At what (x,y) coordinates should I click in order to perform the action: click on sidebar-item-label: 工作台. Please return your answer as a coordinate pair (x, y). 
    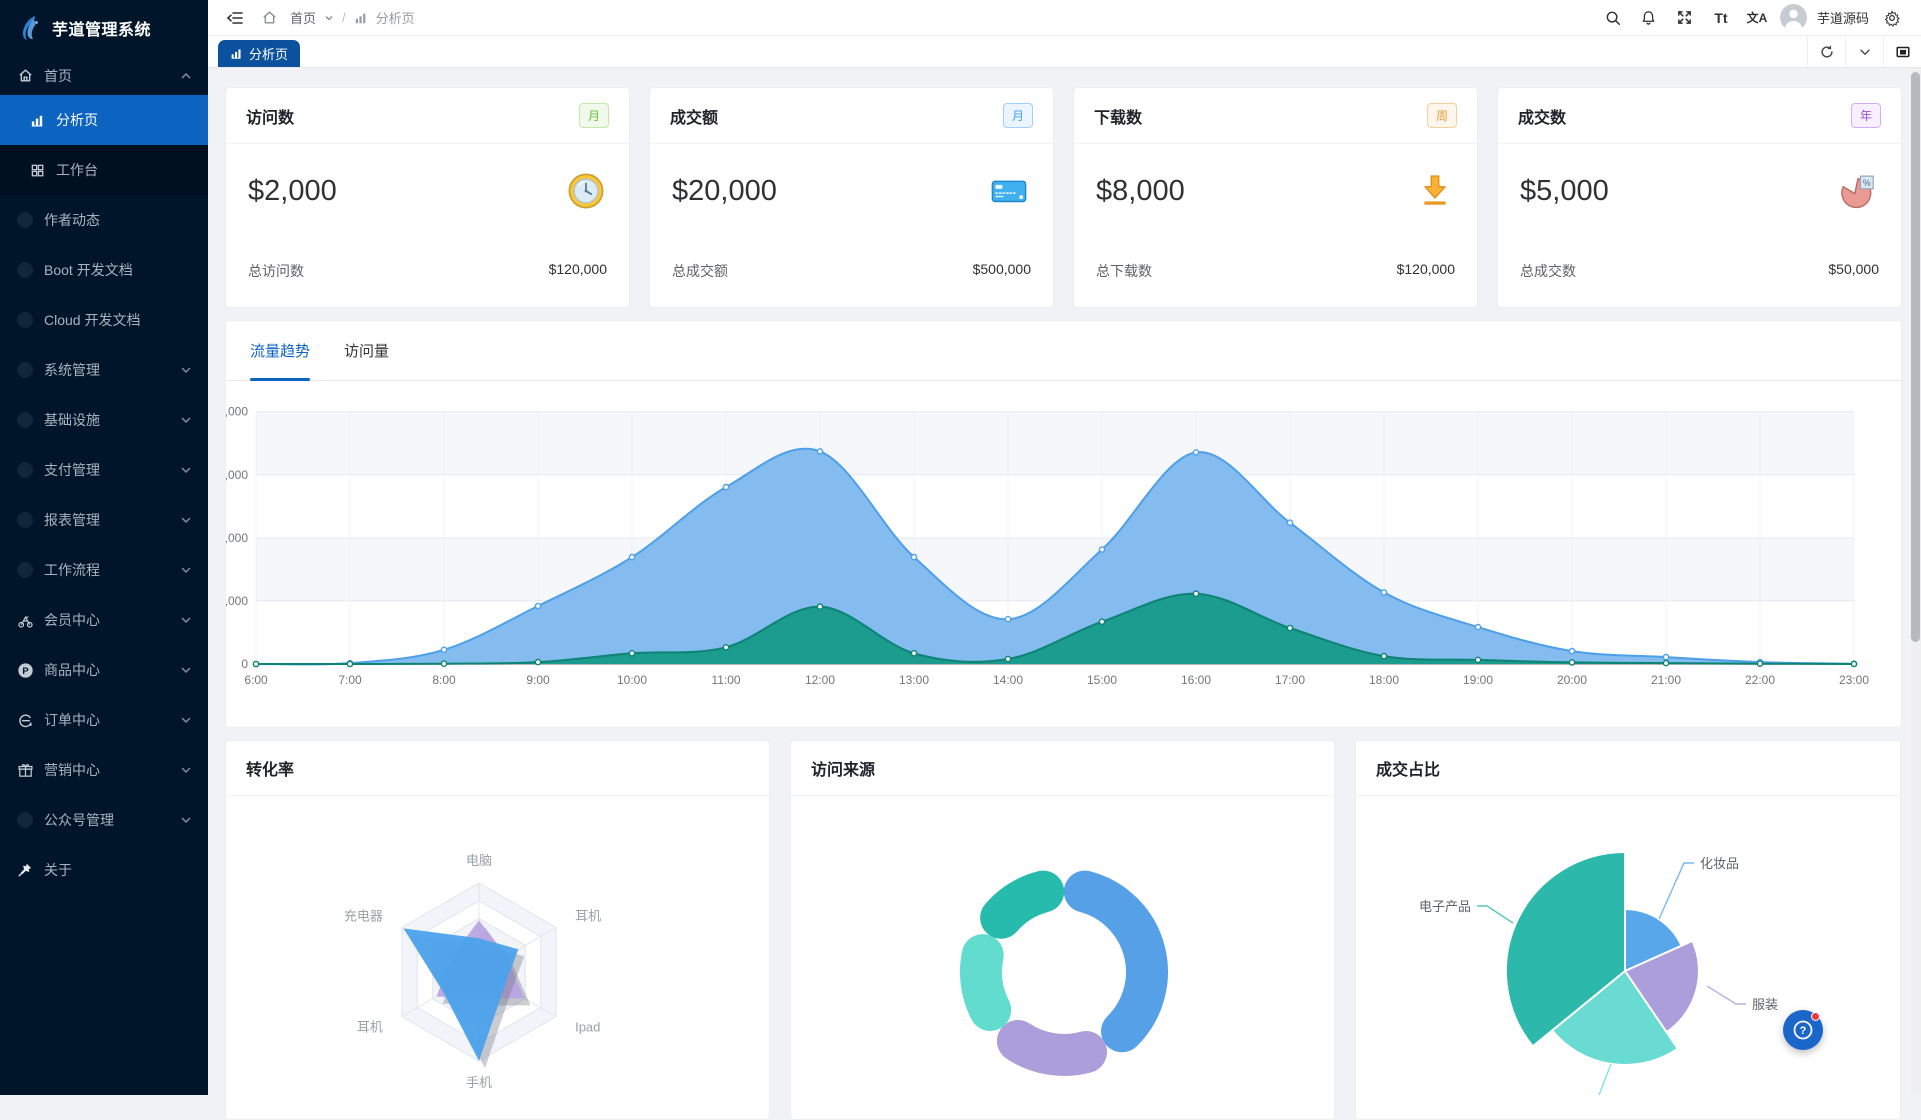
    Looking at the image, I should click on (77, 170).